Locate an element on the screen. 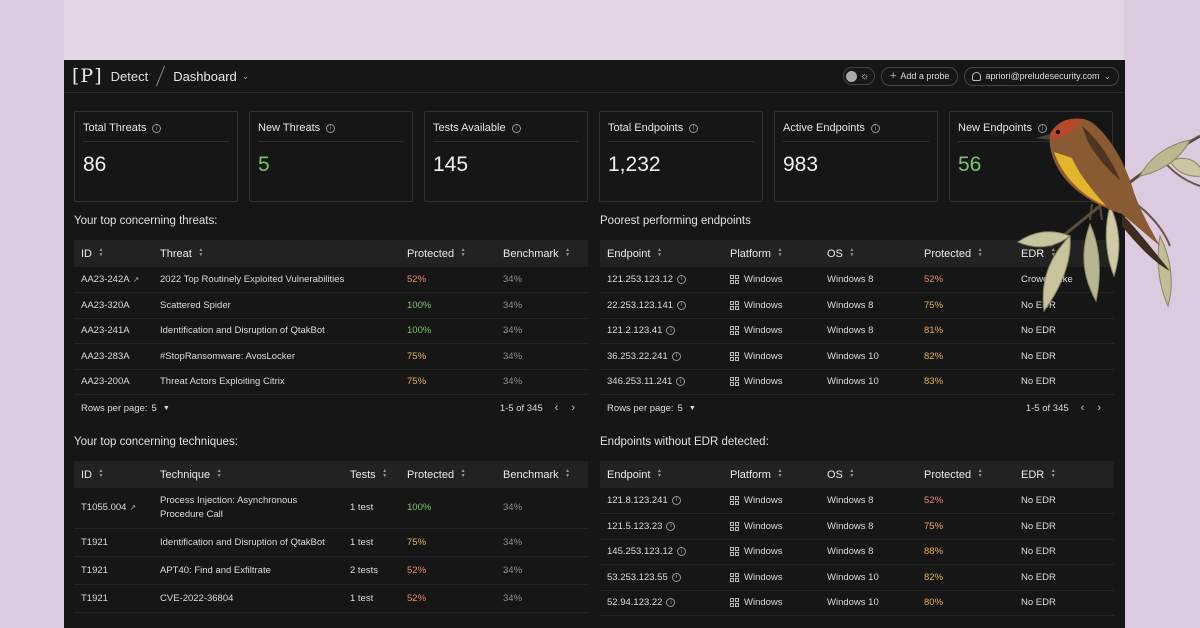 This screenshot has width=1200, height=628. table-row: 121.5.123.23 i Windows Windows 8 75% No EDR is located at coordinates (857, 526).